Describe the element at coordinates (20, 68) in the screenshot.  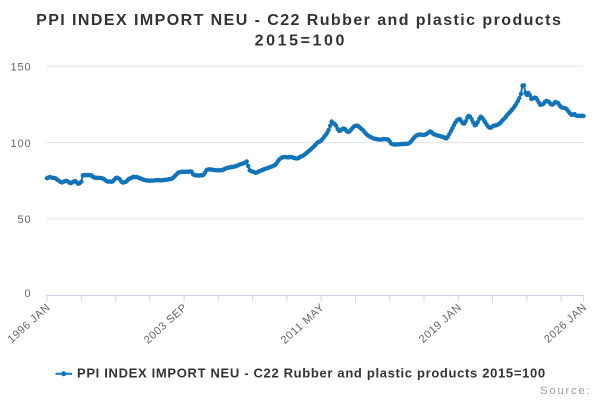
I see `svg-text: 150` at that location.